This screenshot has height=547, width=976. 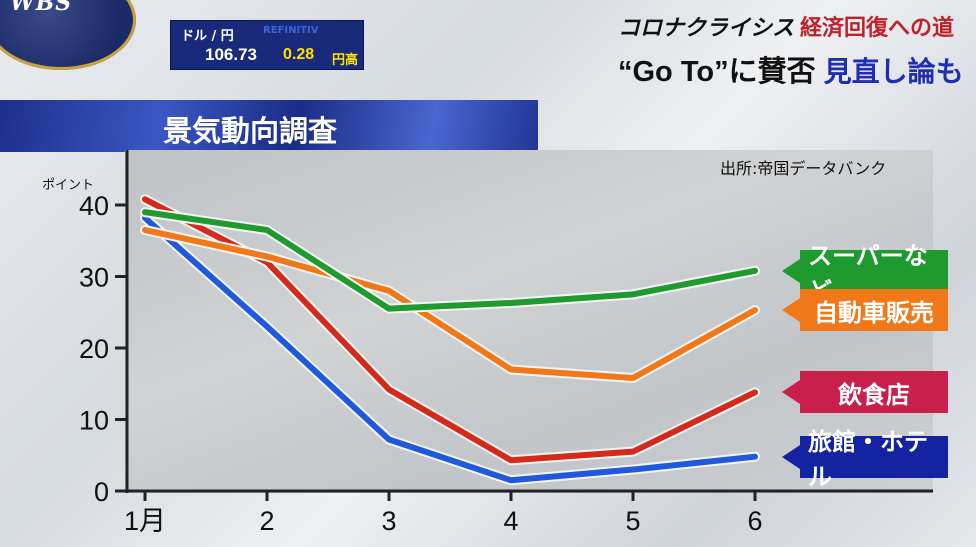 I want to click on headline: “Go To”に賛否 見直し論も, so click(x=791, y=69).